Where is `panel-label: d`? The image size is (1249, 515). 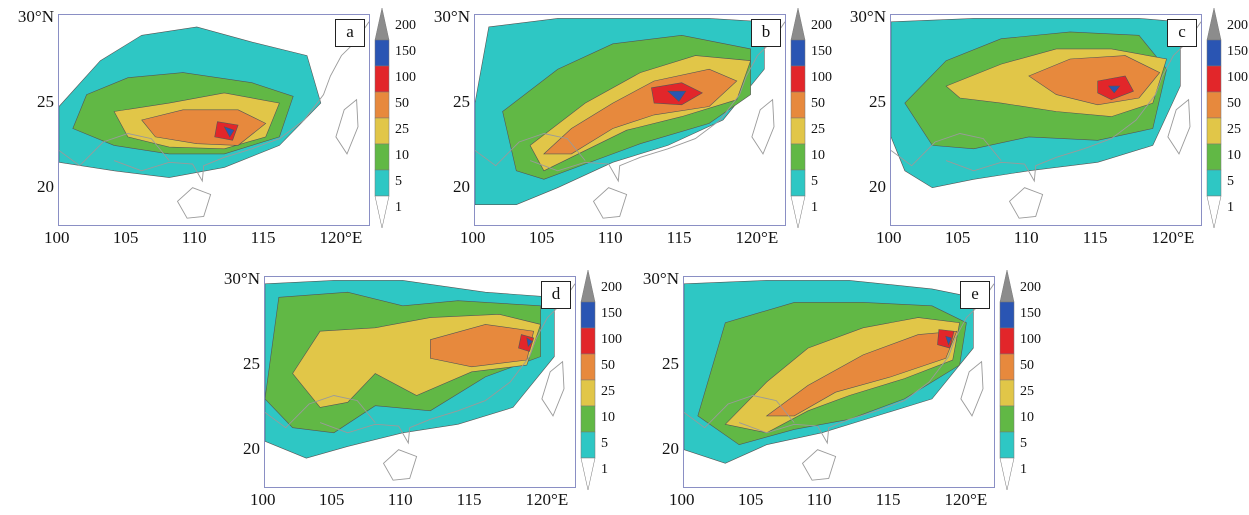 panel-label: d is located at coordinates (556, 295).